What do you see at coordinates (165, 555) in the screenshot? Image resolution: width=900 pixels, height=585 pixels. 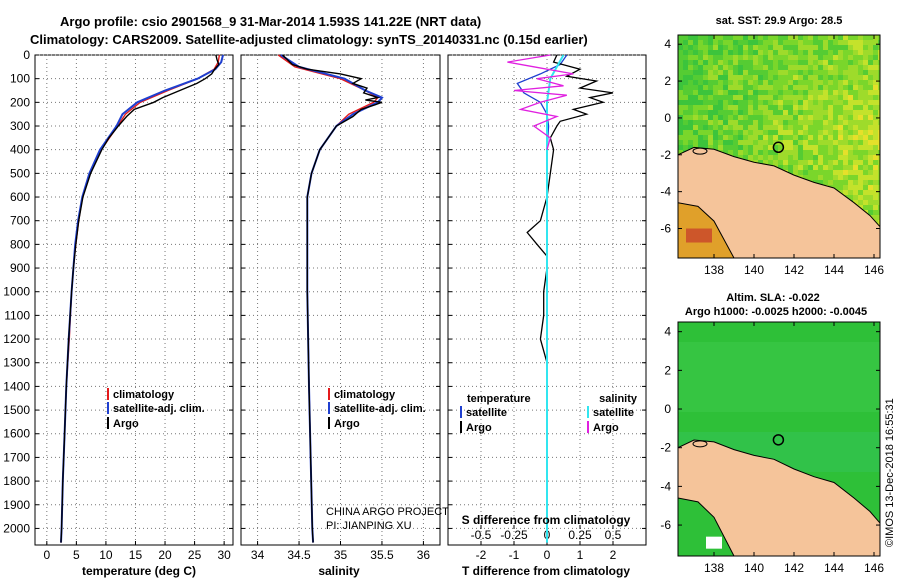 I see `temperature-tick-label: 20` at bounding box center [165, 555].